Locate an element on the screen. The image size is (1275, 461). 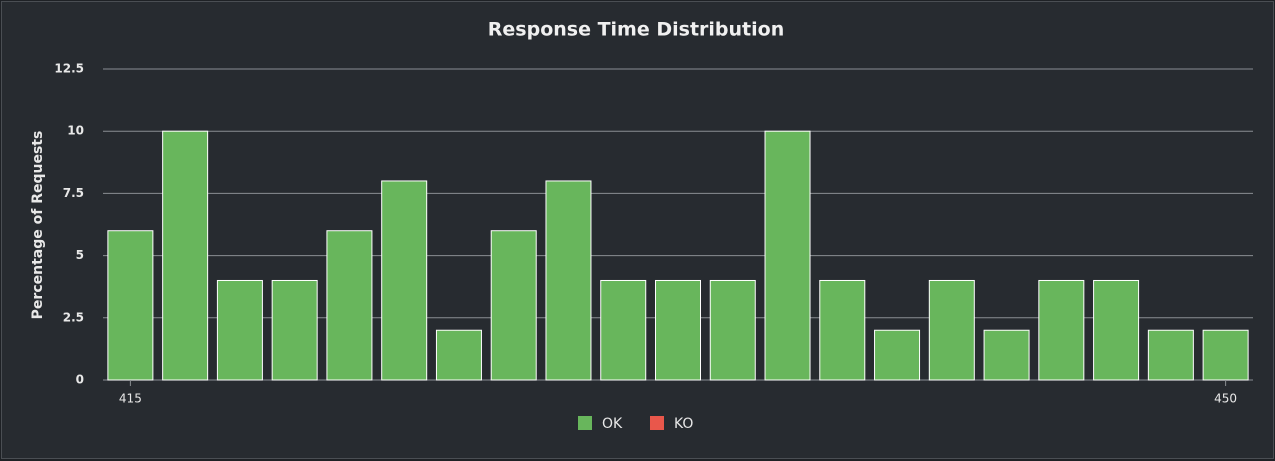
legend-label: OK is located at coordinates (612, 424).